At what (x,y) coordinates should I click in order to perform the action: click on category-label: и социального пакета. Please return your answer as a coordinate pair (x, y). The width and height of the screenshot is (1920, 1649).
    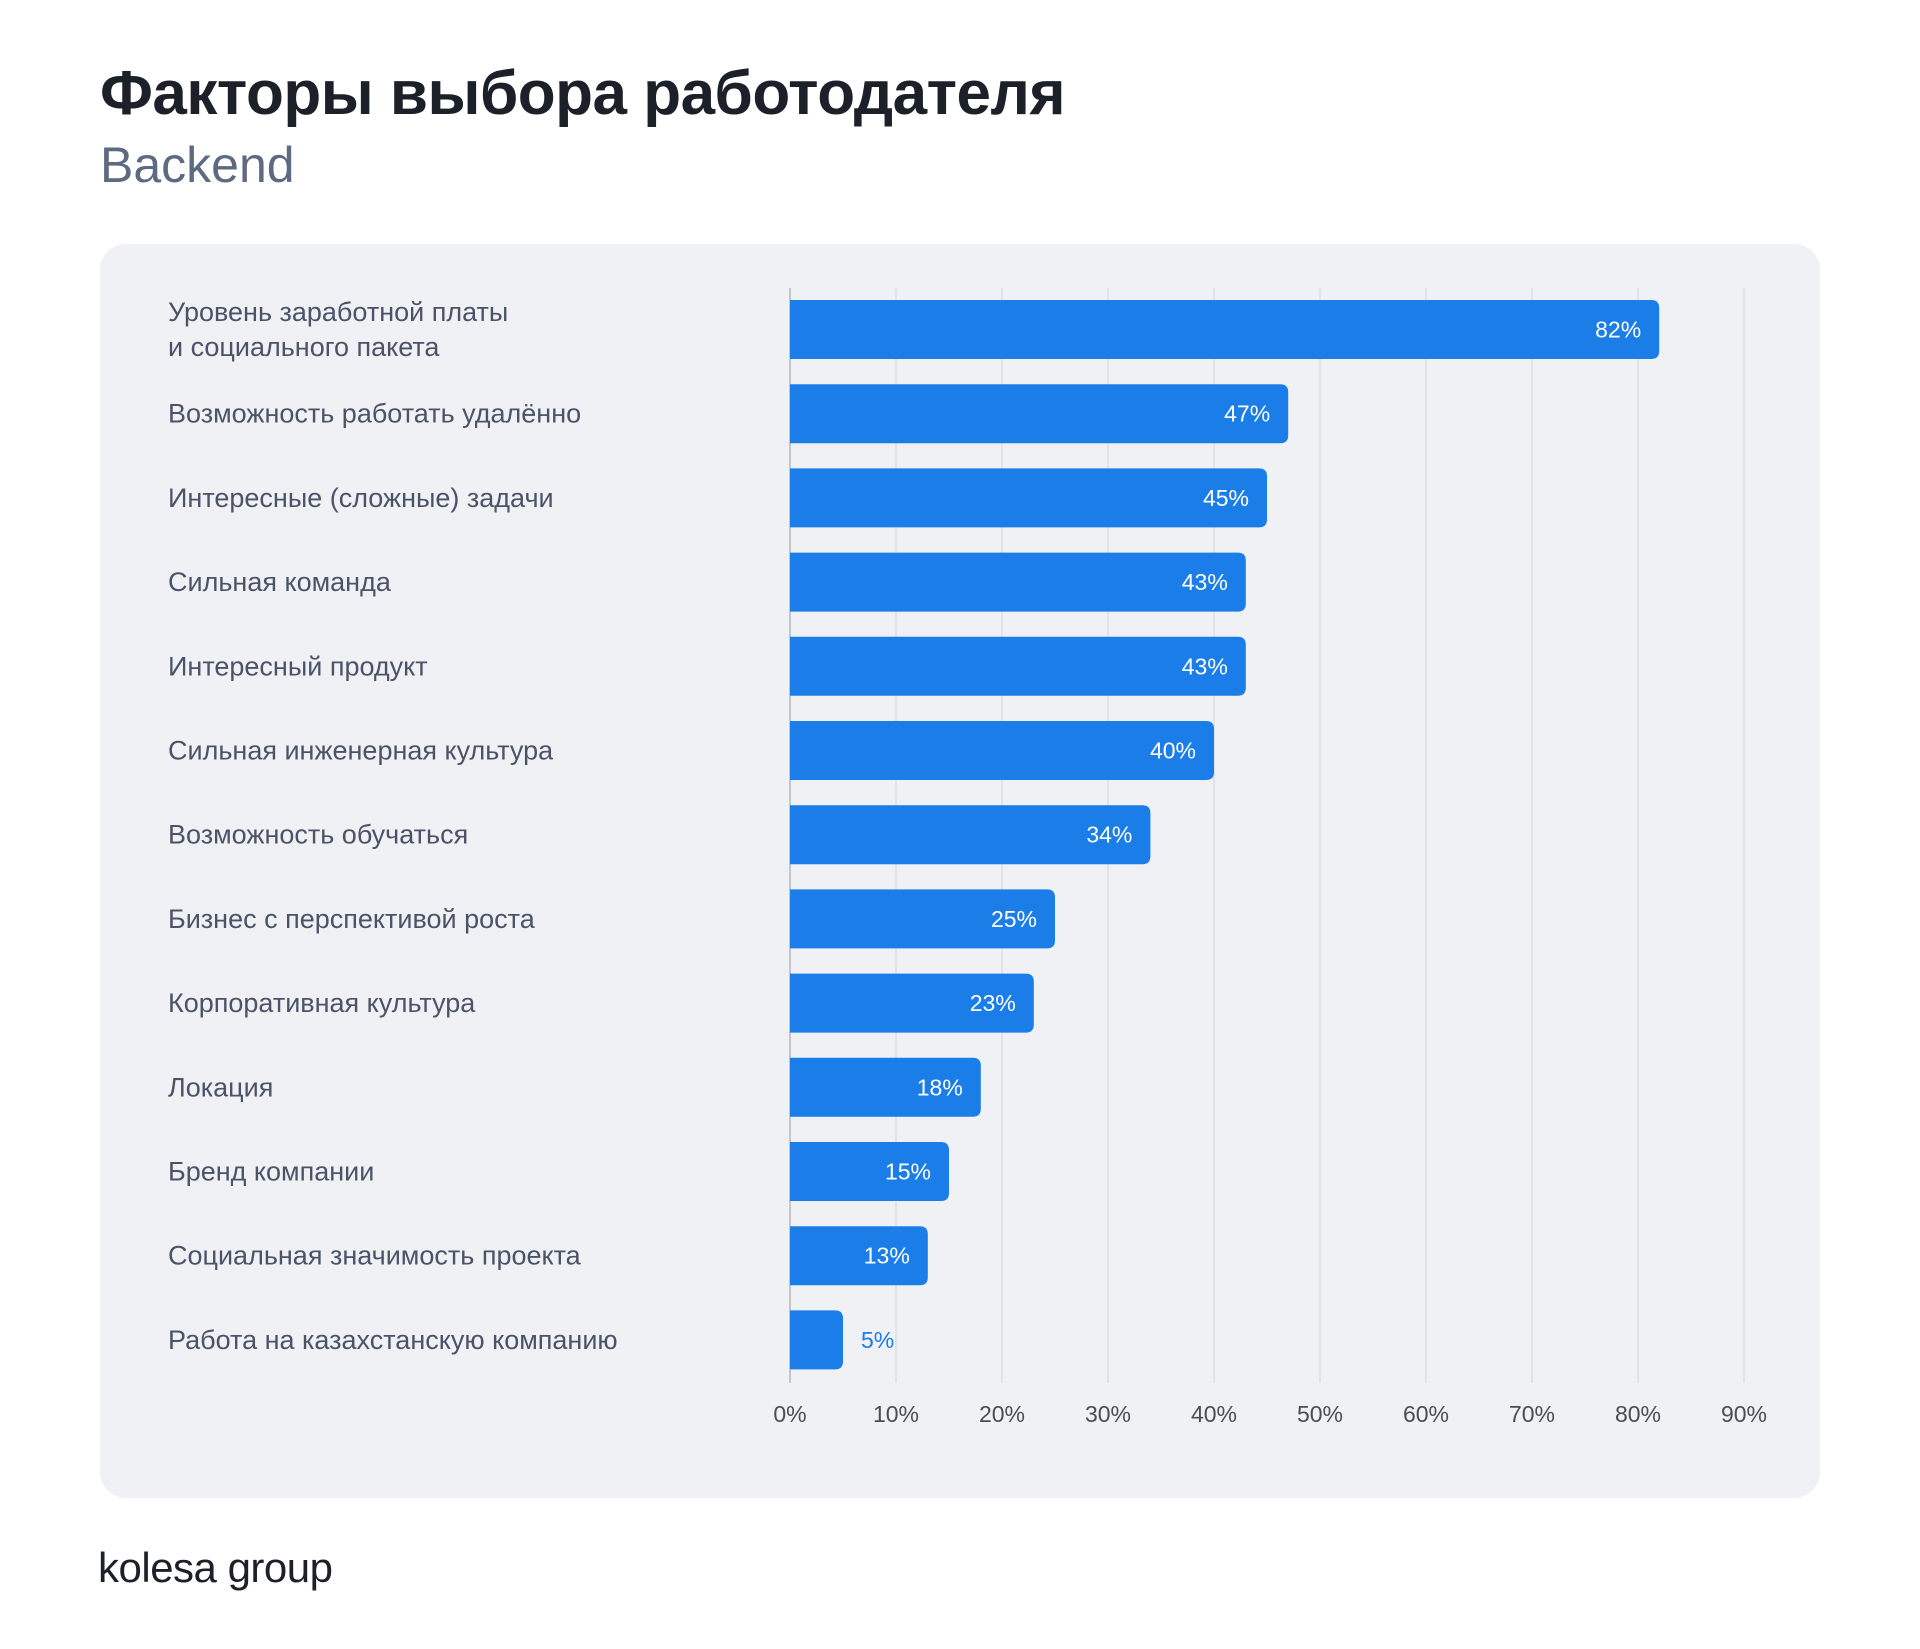
    Looking at the image, I should click on (304, 347).